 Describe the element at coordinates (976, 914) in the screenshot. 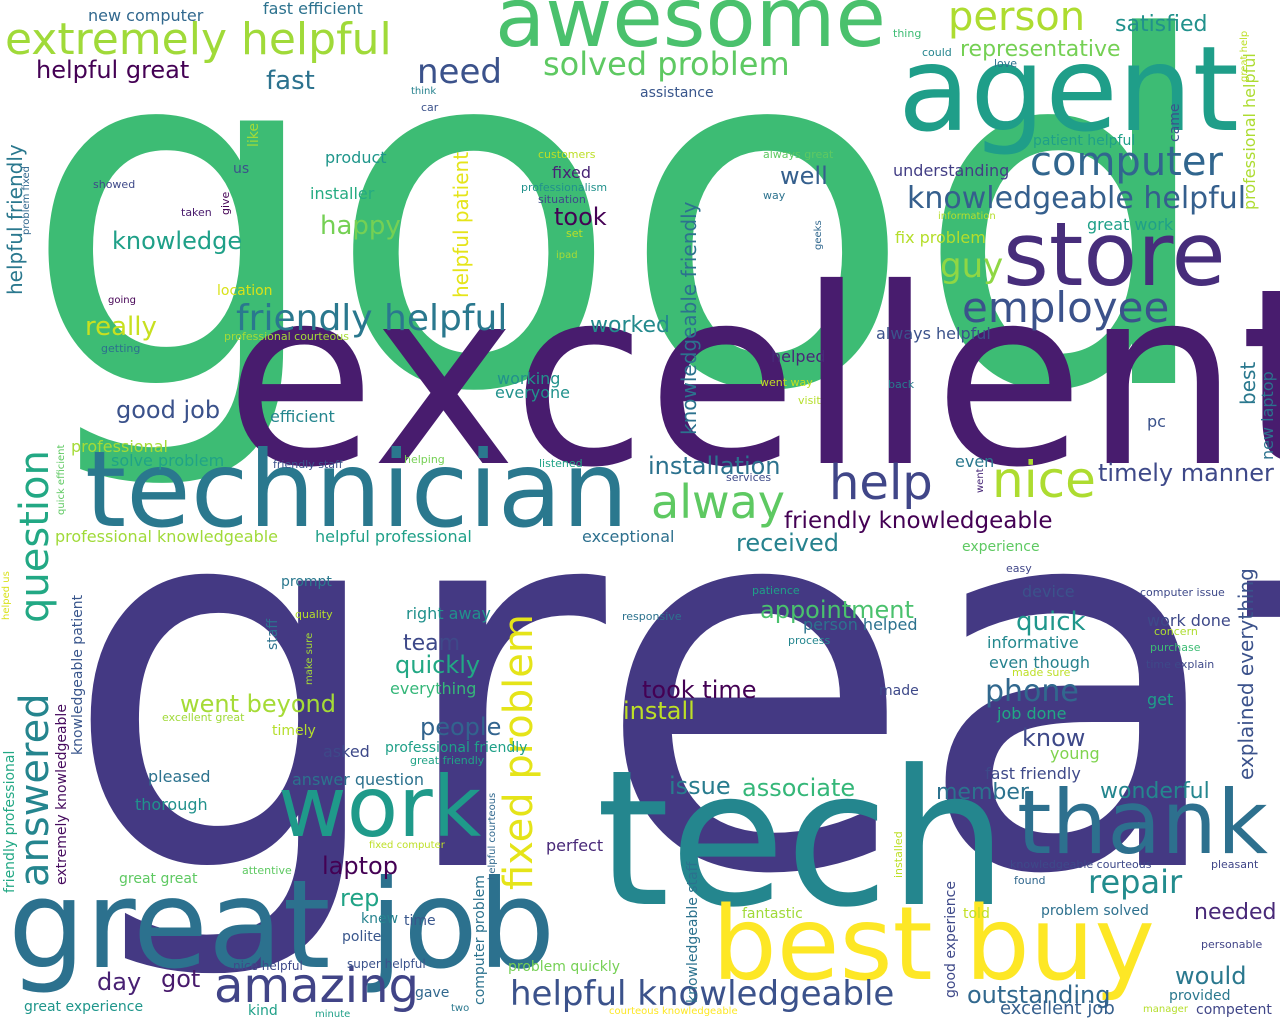

I see `cloud-word: told` at that location.